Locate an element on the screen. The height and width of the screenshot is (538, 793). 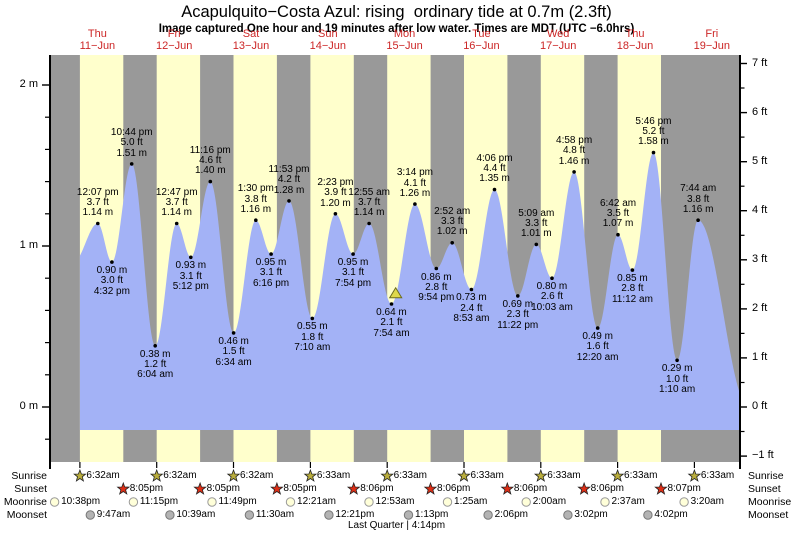
tide-label-line: 10:03 am is located at coordinates (552, 307).